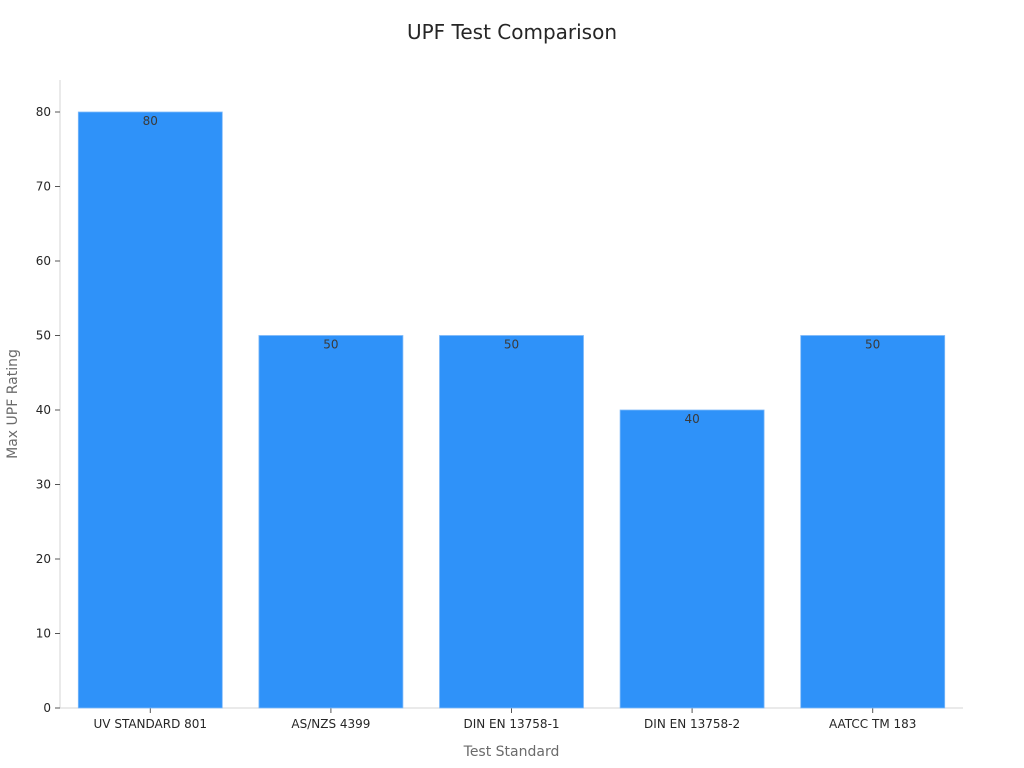 The image size is (1024, 768). I want to click on y-tick-label: 80, so click(43, 112).